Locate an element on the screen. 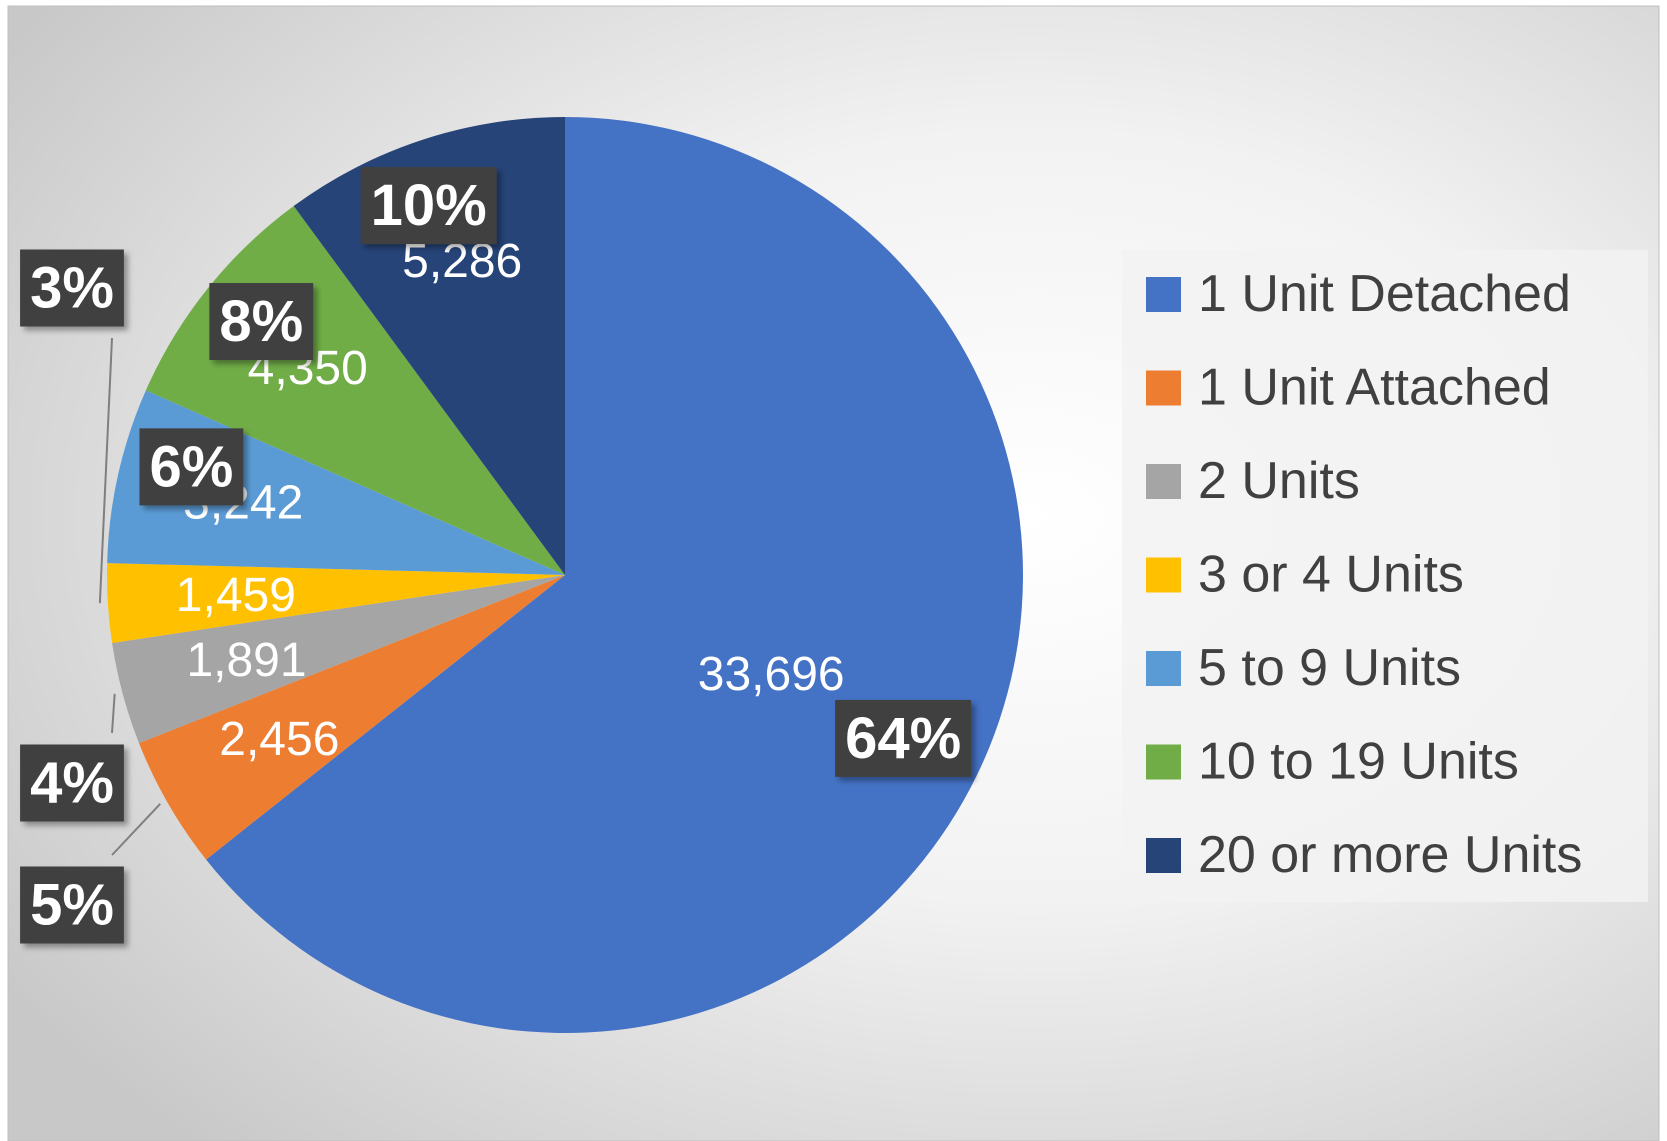 Image resolution: width=1667 pixels, height=1141 pixels. percent-label-group: 6% is located at coordinates (191, 467).